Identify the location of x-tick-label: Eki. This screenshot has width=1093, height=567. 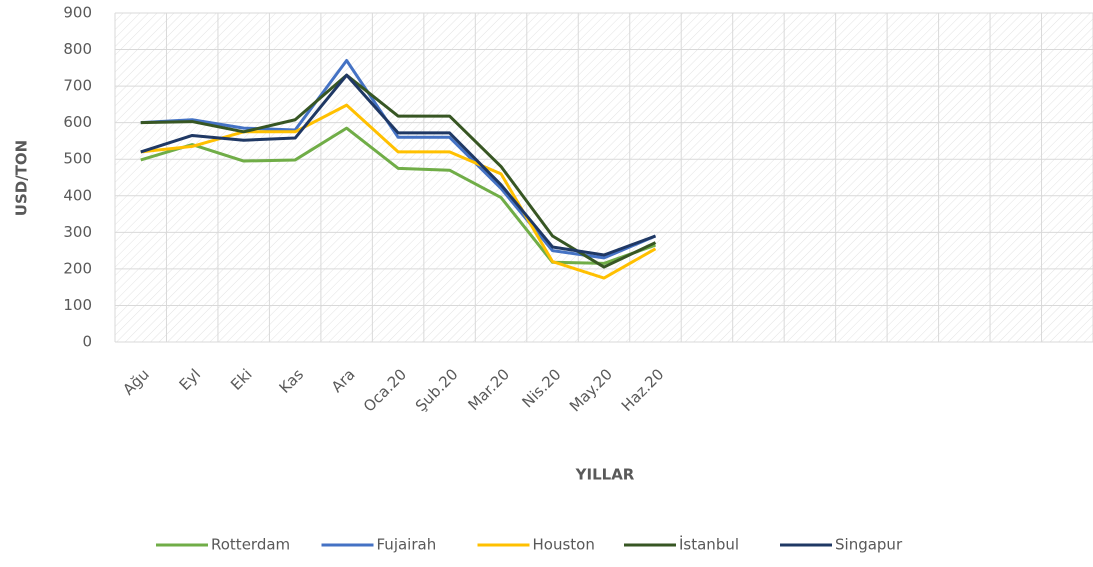
(241, 379).